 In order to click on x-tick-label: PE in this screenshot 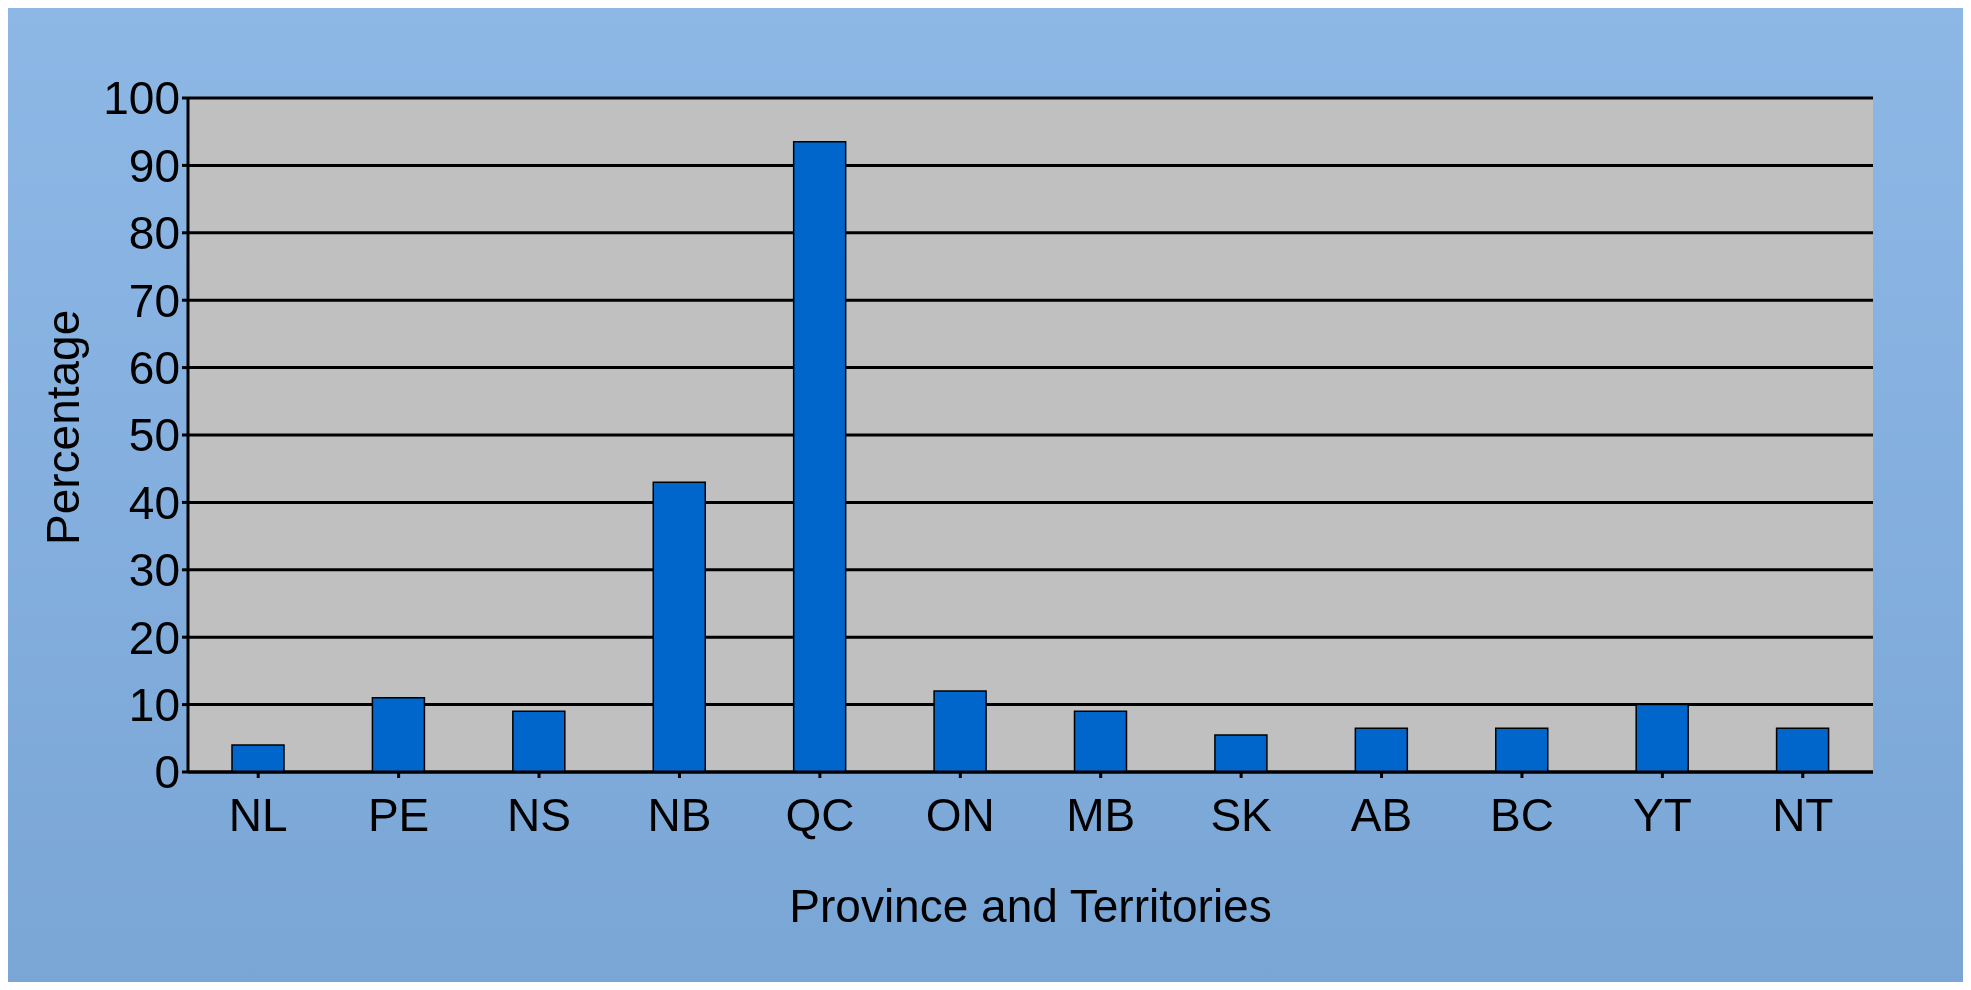, I will do `click(398, 814)`.